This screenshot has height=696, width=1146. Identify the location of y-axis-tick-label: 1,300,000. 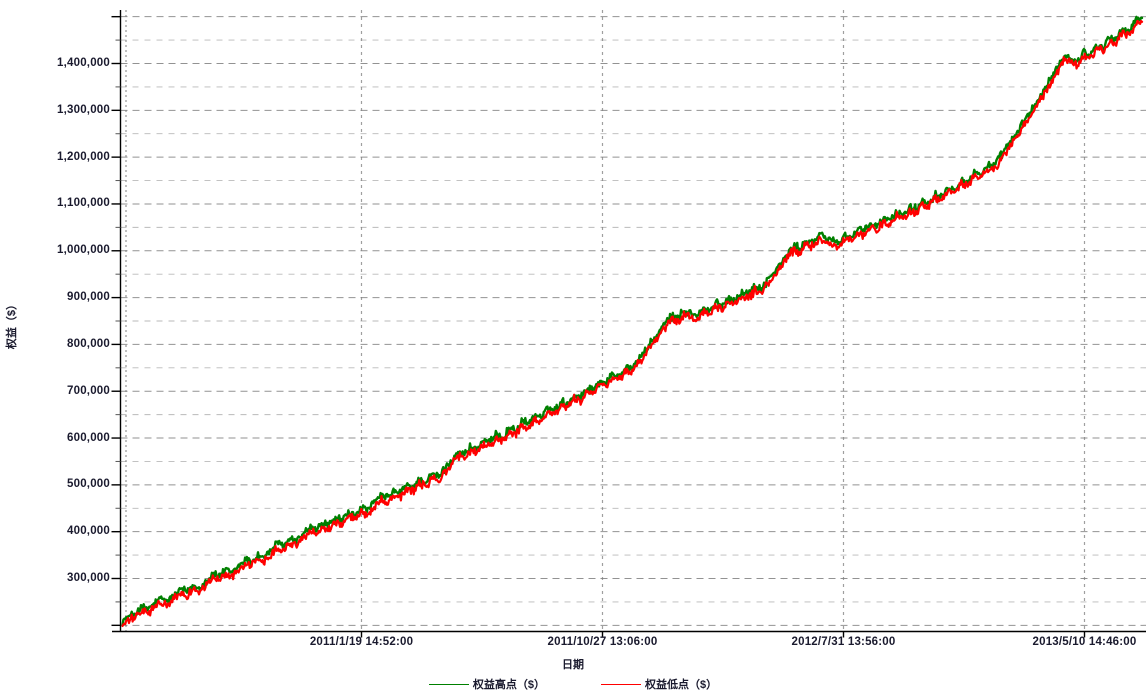
(83, 109).